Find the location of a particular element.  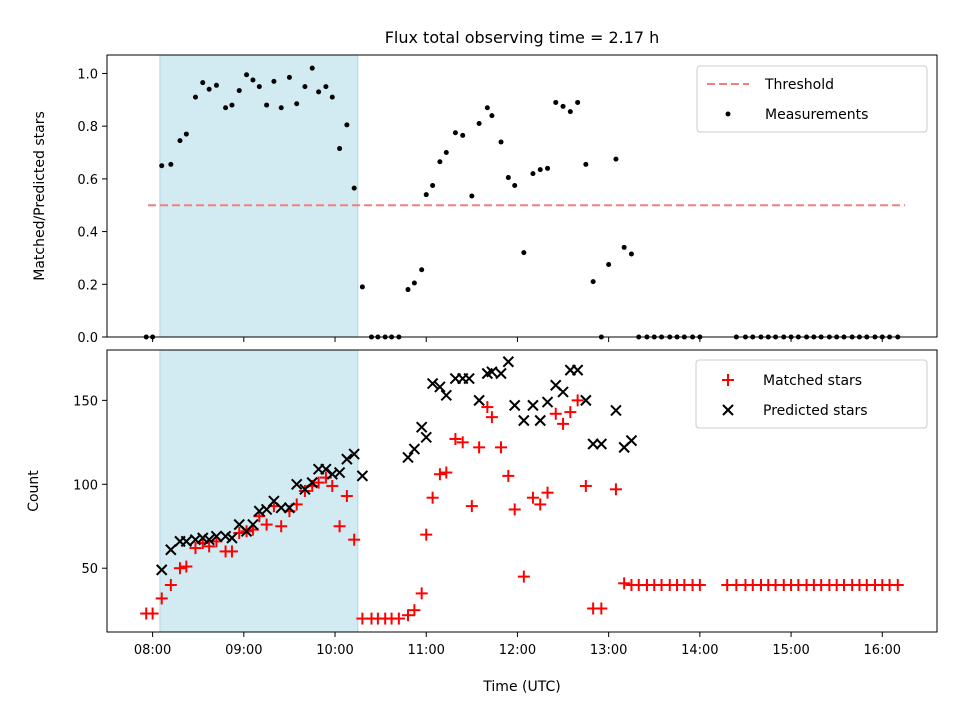

legend-matched-swatch is located at coordinates (728, 380).